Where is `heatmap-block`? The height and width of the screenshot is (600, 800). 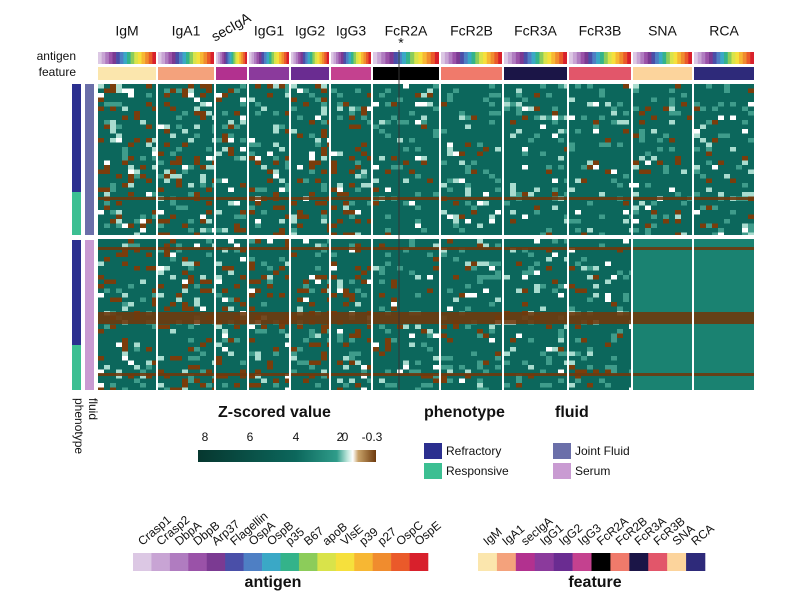 heatmap-block is located at coordinates (600, 159).